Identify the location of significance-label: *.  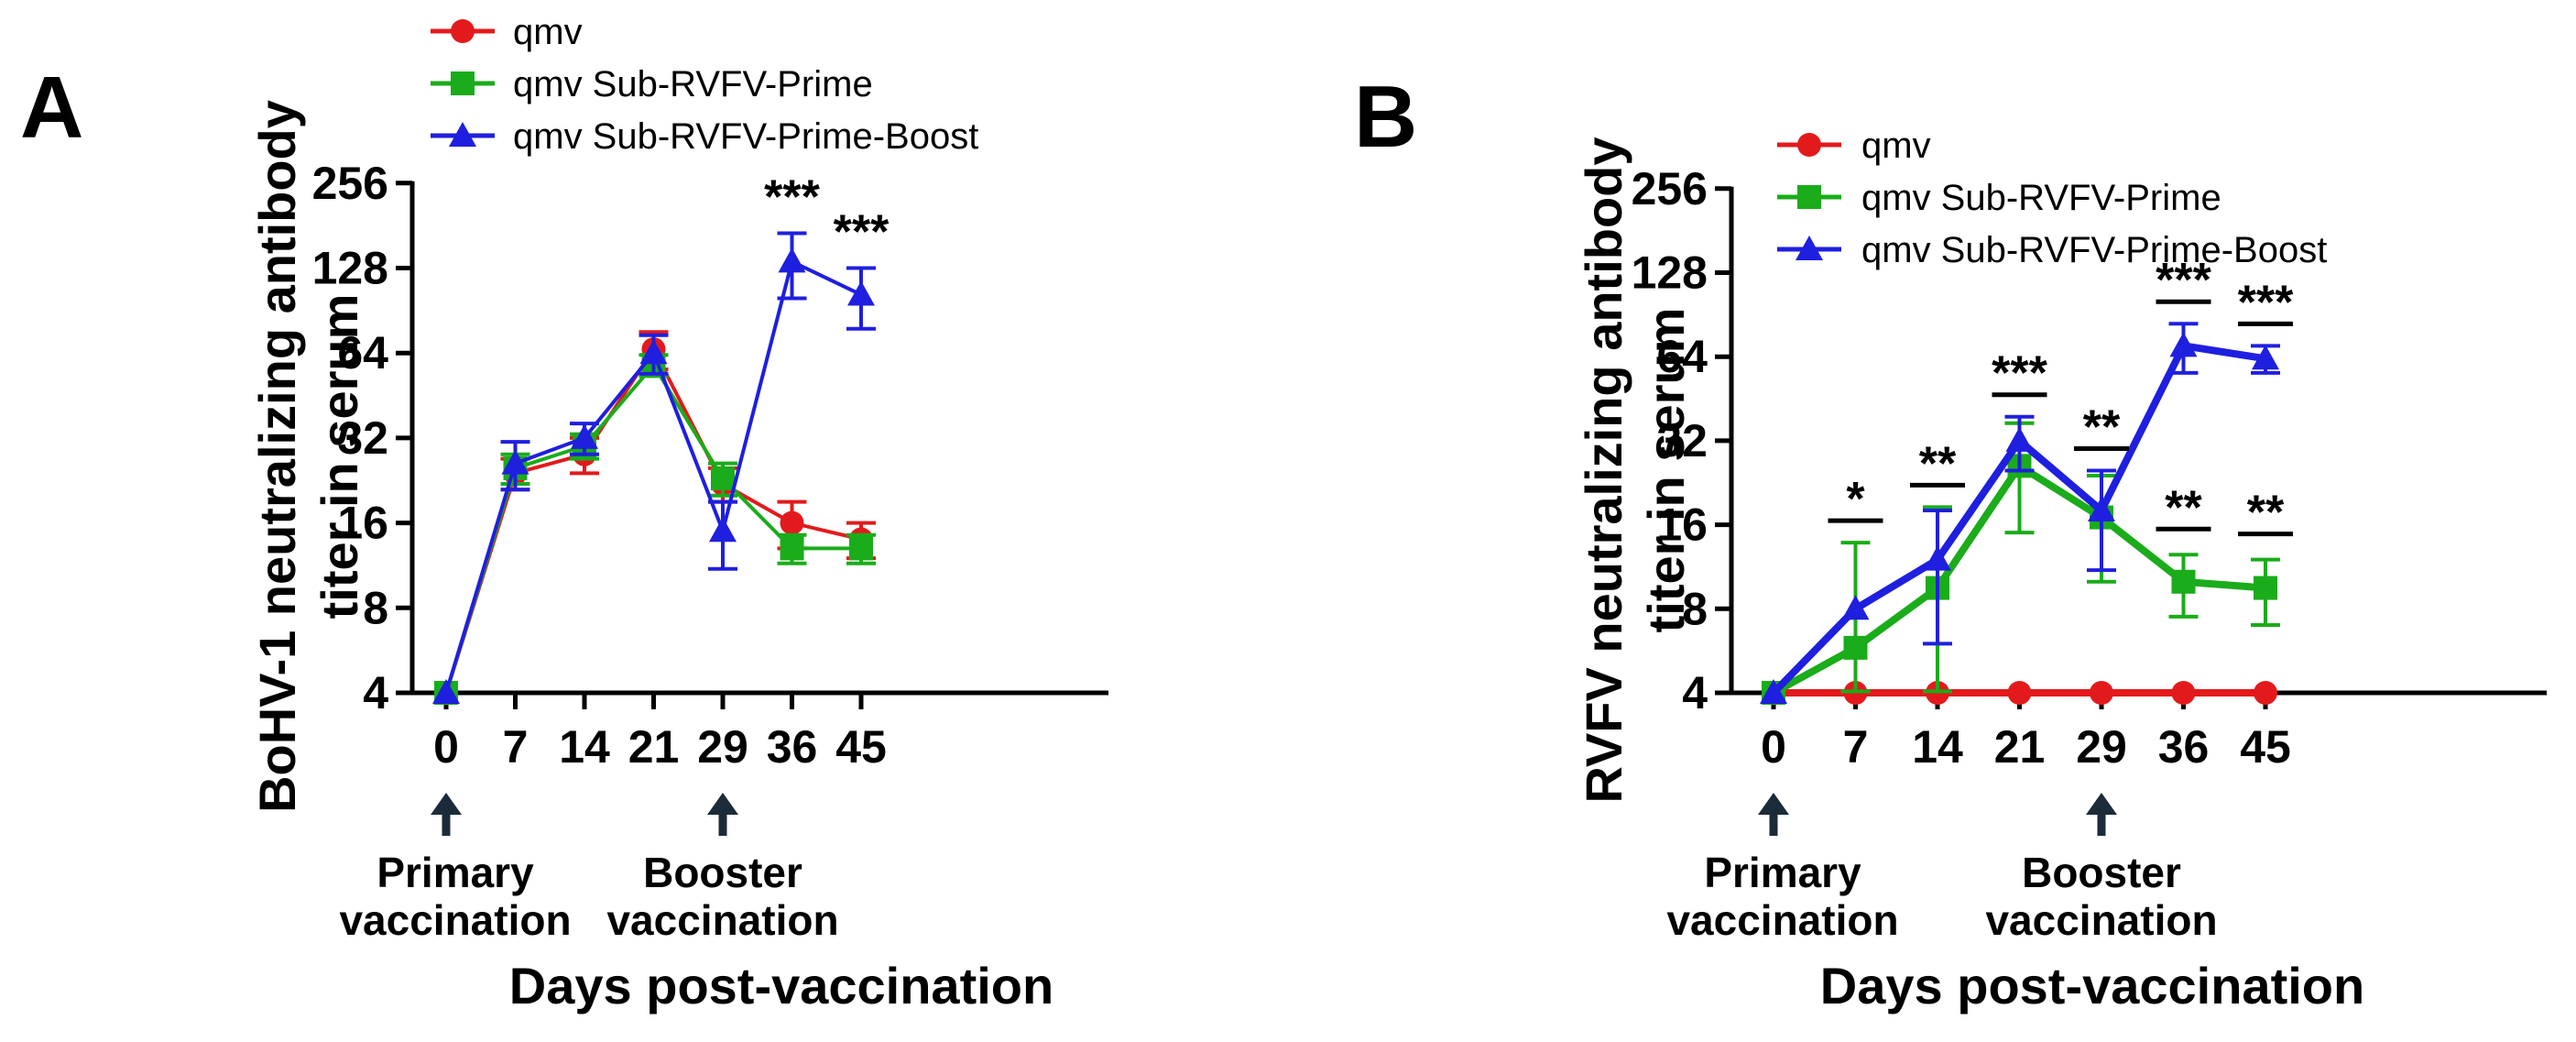
(1856, 499).